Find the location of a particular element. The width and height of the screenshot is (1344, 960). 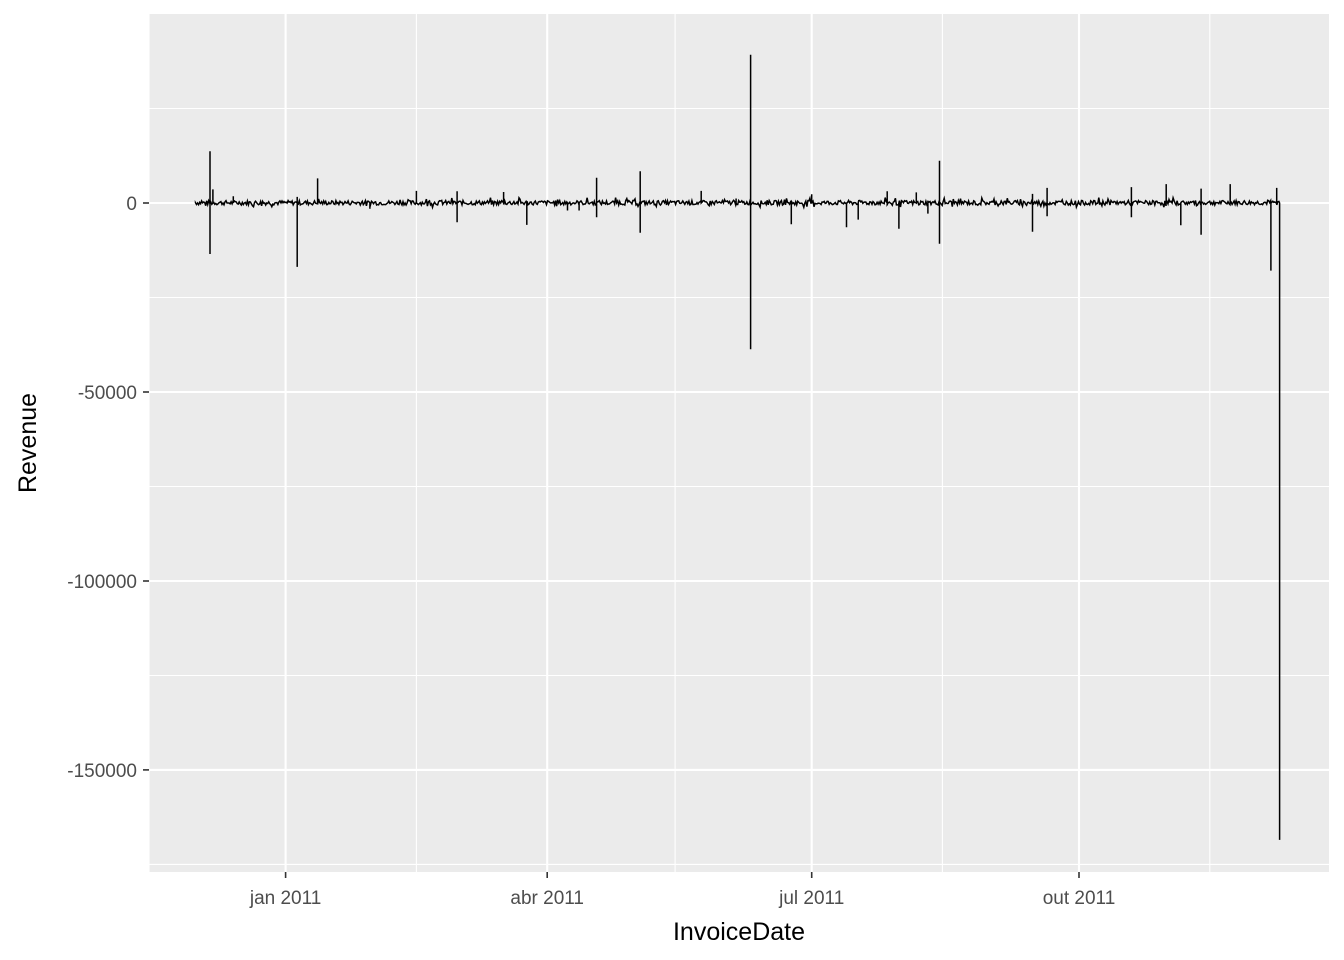

y-tick-label: -50000 is located at coordinates (107, 393).